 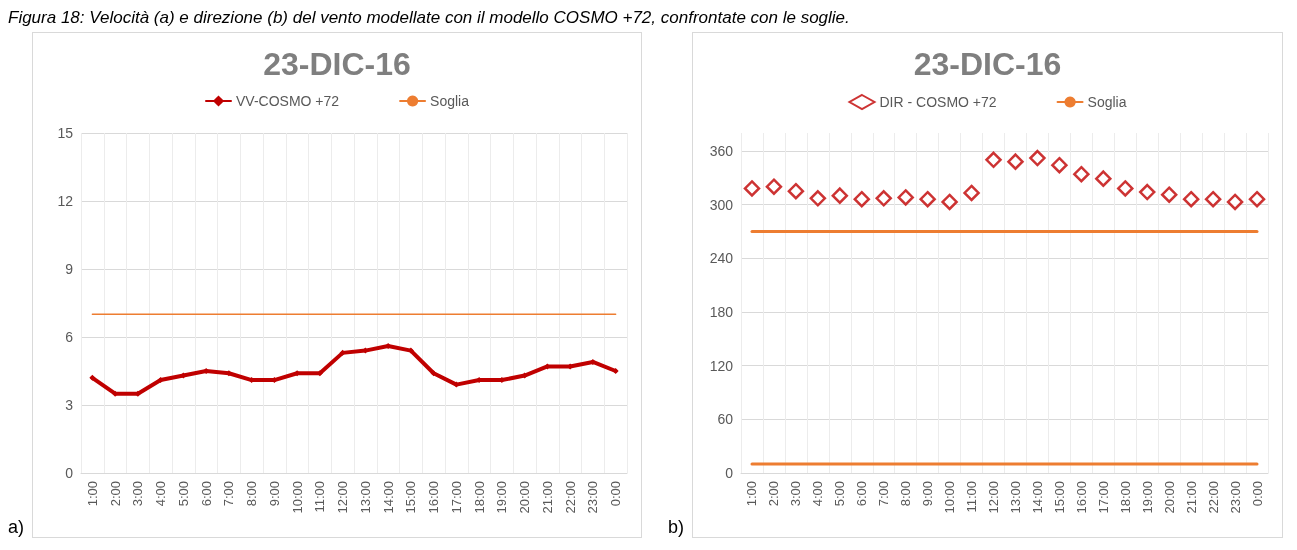 What do you see at coordinates (288, 101) in the screenshot?
I see `legend-label: VV-COSMO +72` at bounding box center [288, 101].